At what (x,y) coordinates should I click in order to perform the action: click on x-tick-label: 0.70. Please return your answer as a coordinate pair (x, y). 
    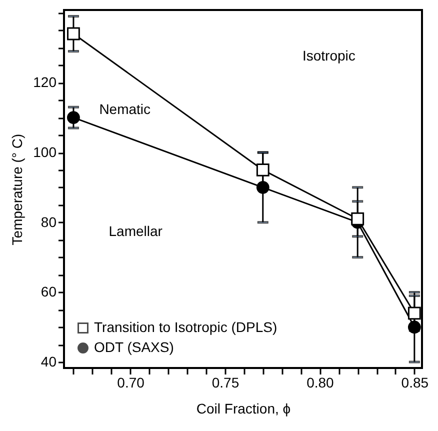
    Looking at the image, I should click on (131, 382).